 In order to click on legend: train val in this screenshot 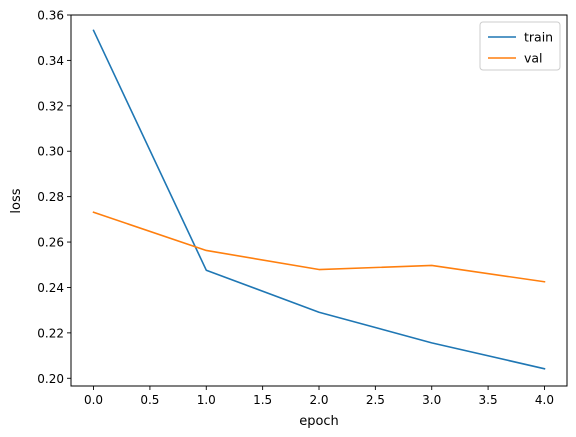, I will do `click(520, 46)`.